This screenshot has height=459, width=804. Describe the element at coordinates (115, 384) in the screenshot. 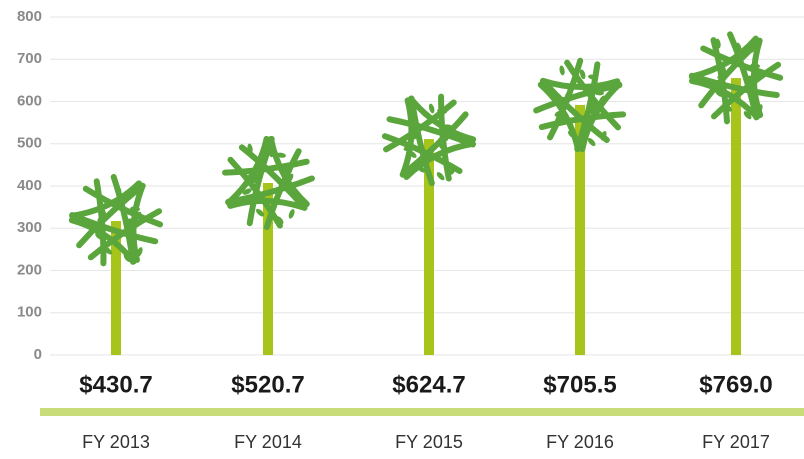

I see `value-label: $430.7` at that location.